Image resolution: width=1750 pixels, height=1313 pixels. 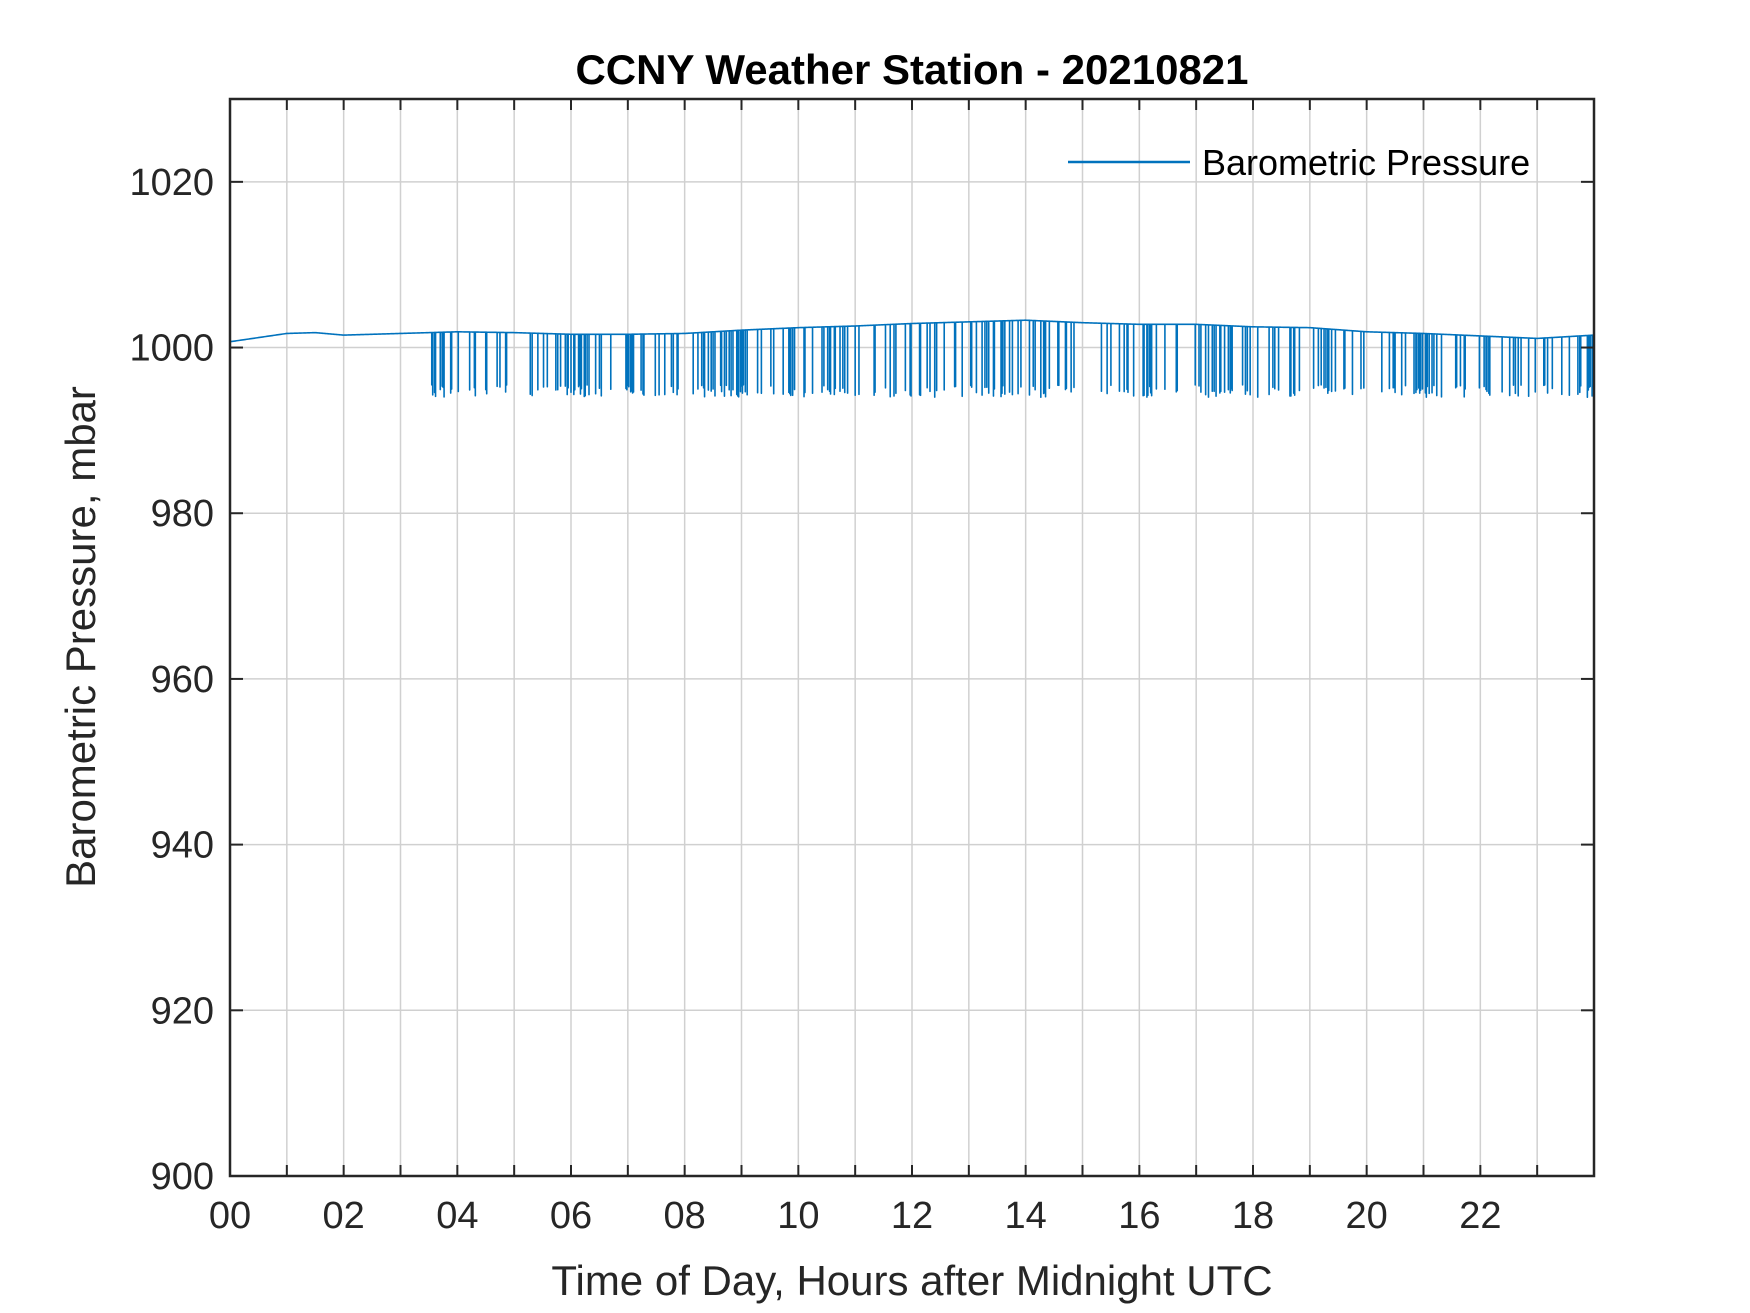 I want to click on y-axis-label: Barometric Pressure, mbar, so click(x=80, y=637).